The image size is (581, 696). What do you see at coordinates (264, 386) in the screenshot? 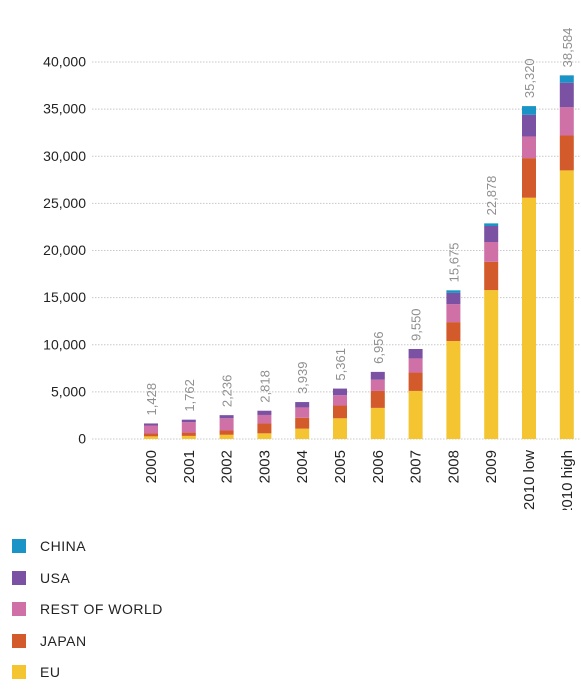
I see `total-label: 2,818` at bounding box center [264, 386].